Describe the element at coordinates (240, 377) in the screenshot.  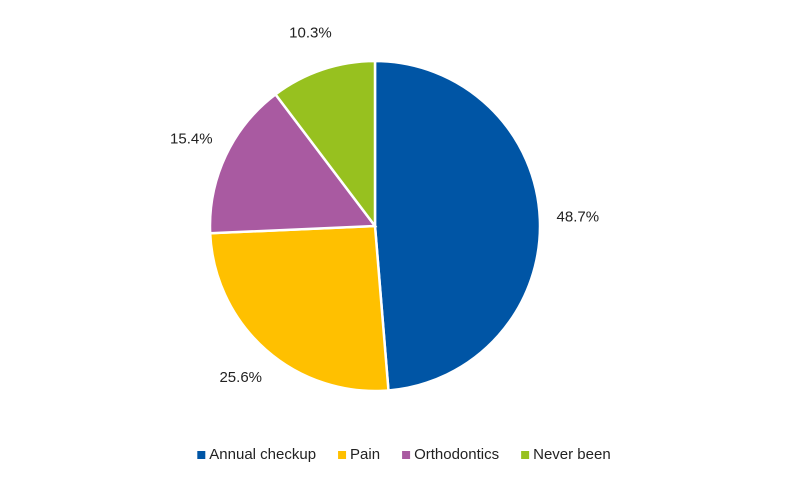
I see `data-label: 25.6%` at that location.